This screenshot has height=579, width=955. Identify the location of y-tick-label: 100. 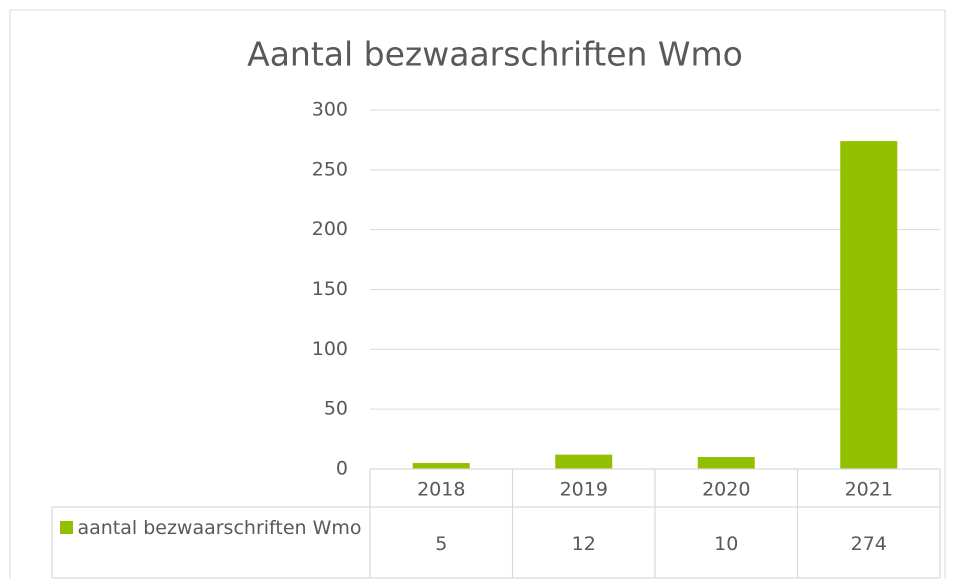
(330, 349).